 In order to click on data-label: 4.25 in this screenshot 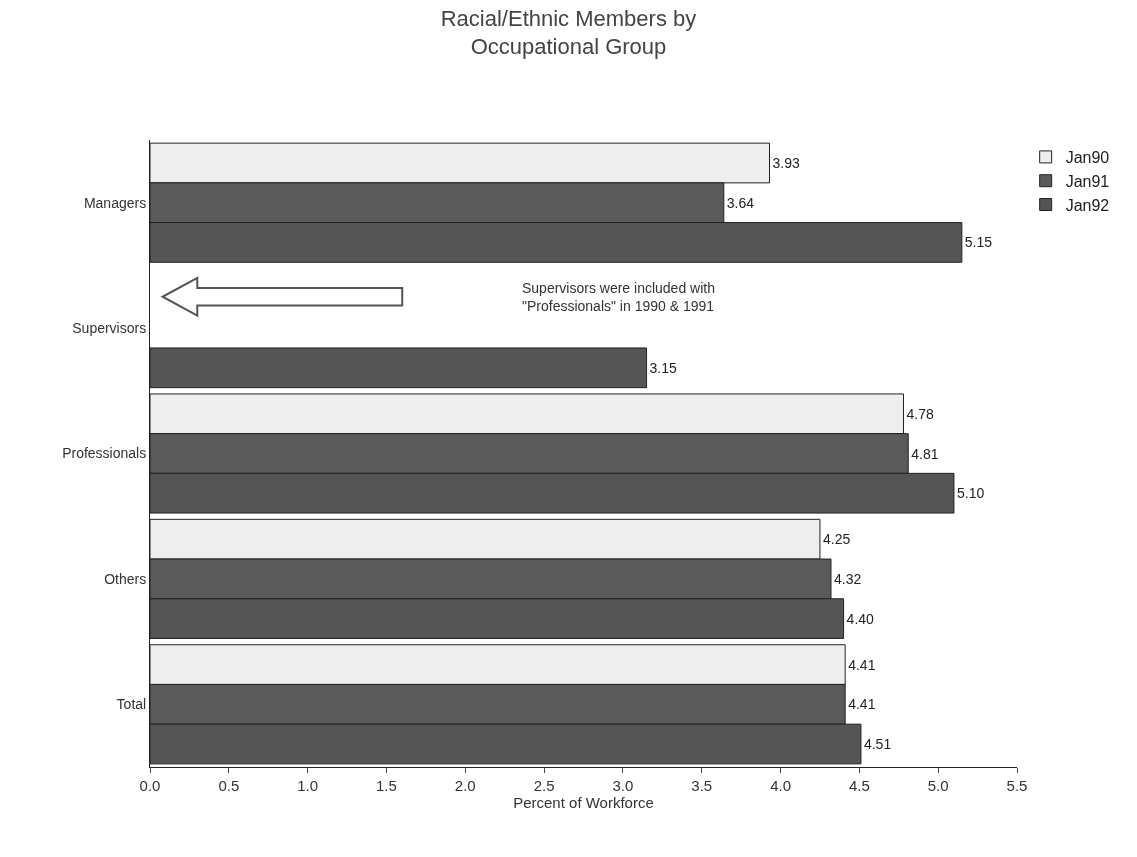, I will do `click(836, 539)`.